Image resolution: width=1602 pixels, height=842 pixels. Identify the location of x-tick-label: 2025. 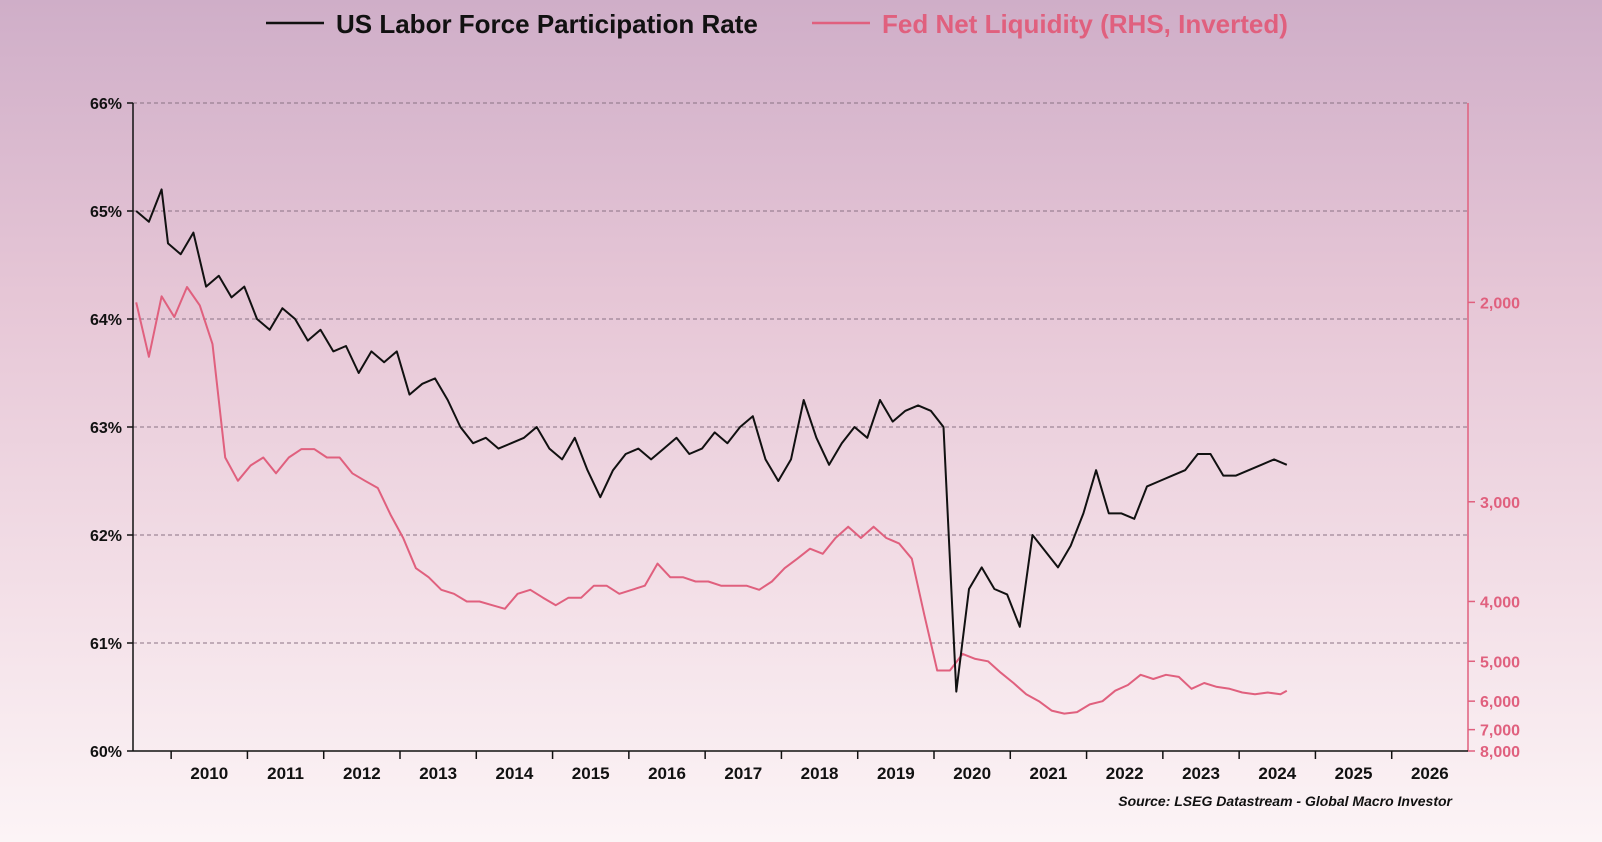
(1354, 773).